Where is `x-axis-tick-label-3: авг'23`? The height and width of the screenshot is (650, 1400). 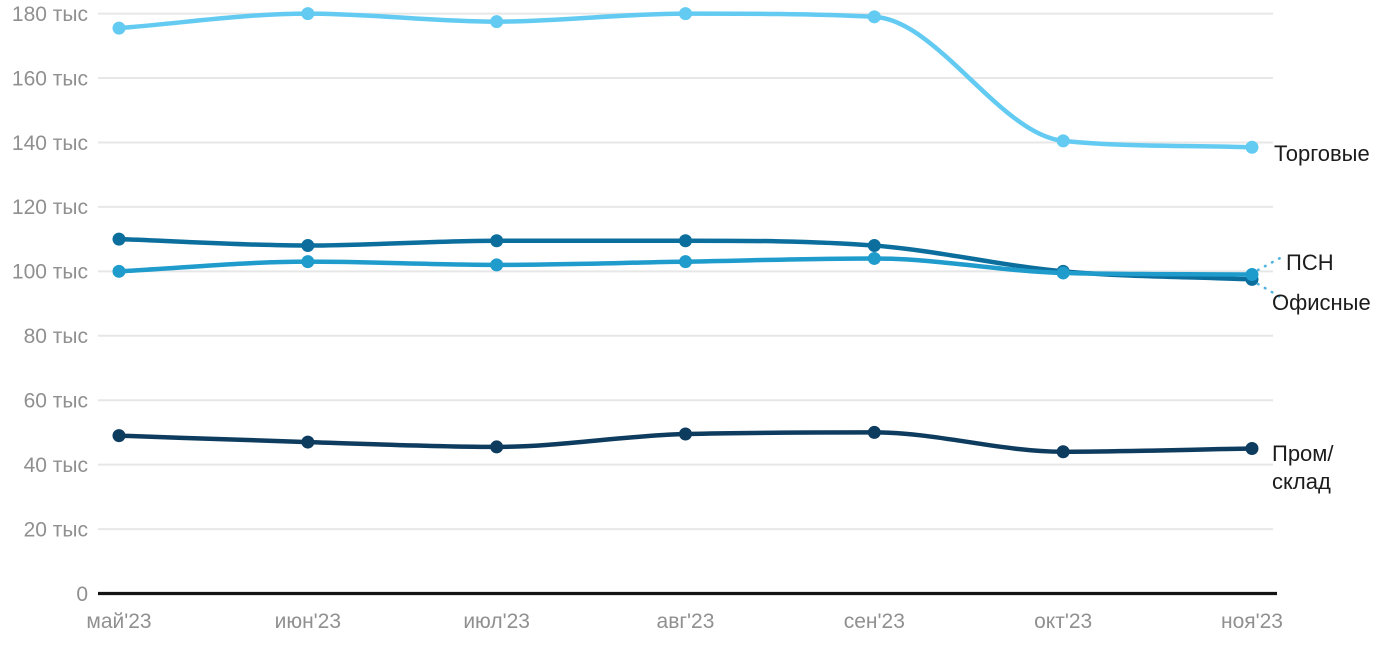 x-axis-tick-label-3: авг'23 is located at coordinates (686, 621).